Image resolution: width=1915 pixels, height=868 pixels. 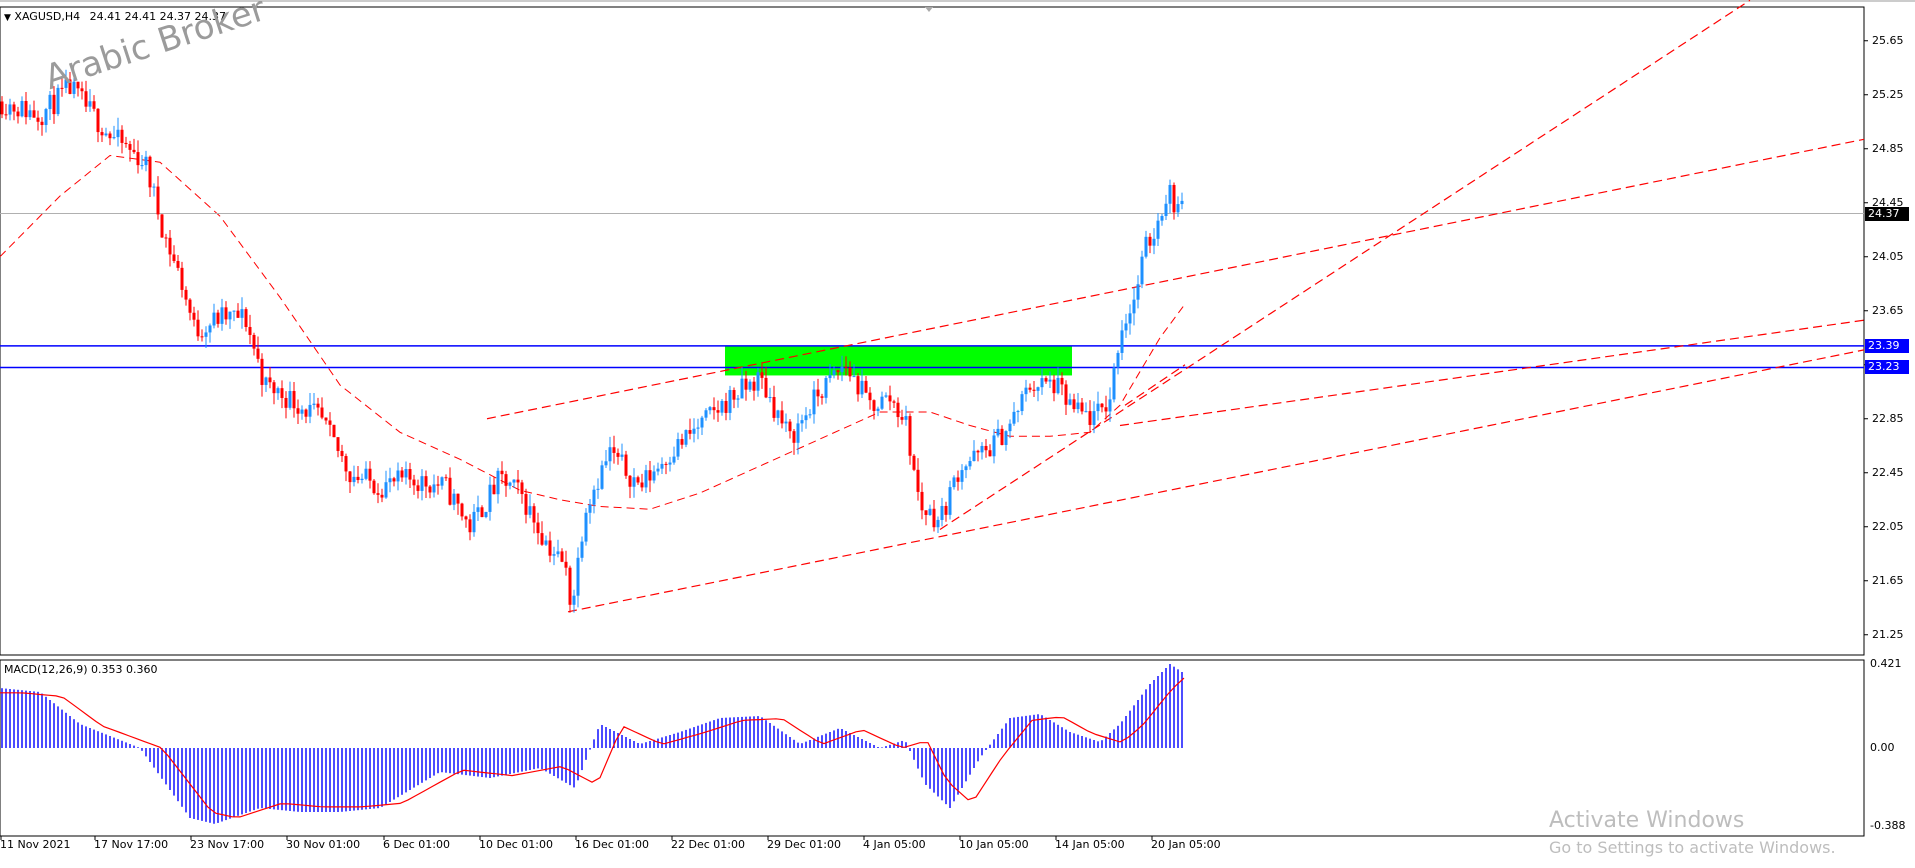 What do you see at coordinates (929, 9) in the screenshot?
I see `pane-splitter-marker` at bounding box center [929, 9].